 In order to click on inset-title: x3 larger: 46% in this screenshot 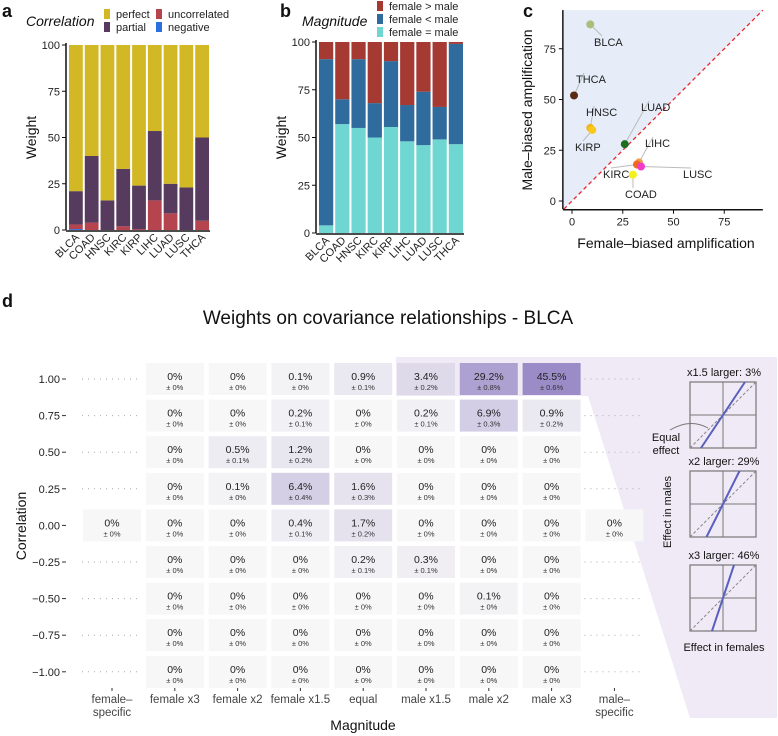, I will do `click(724, 556)`.